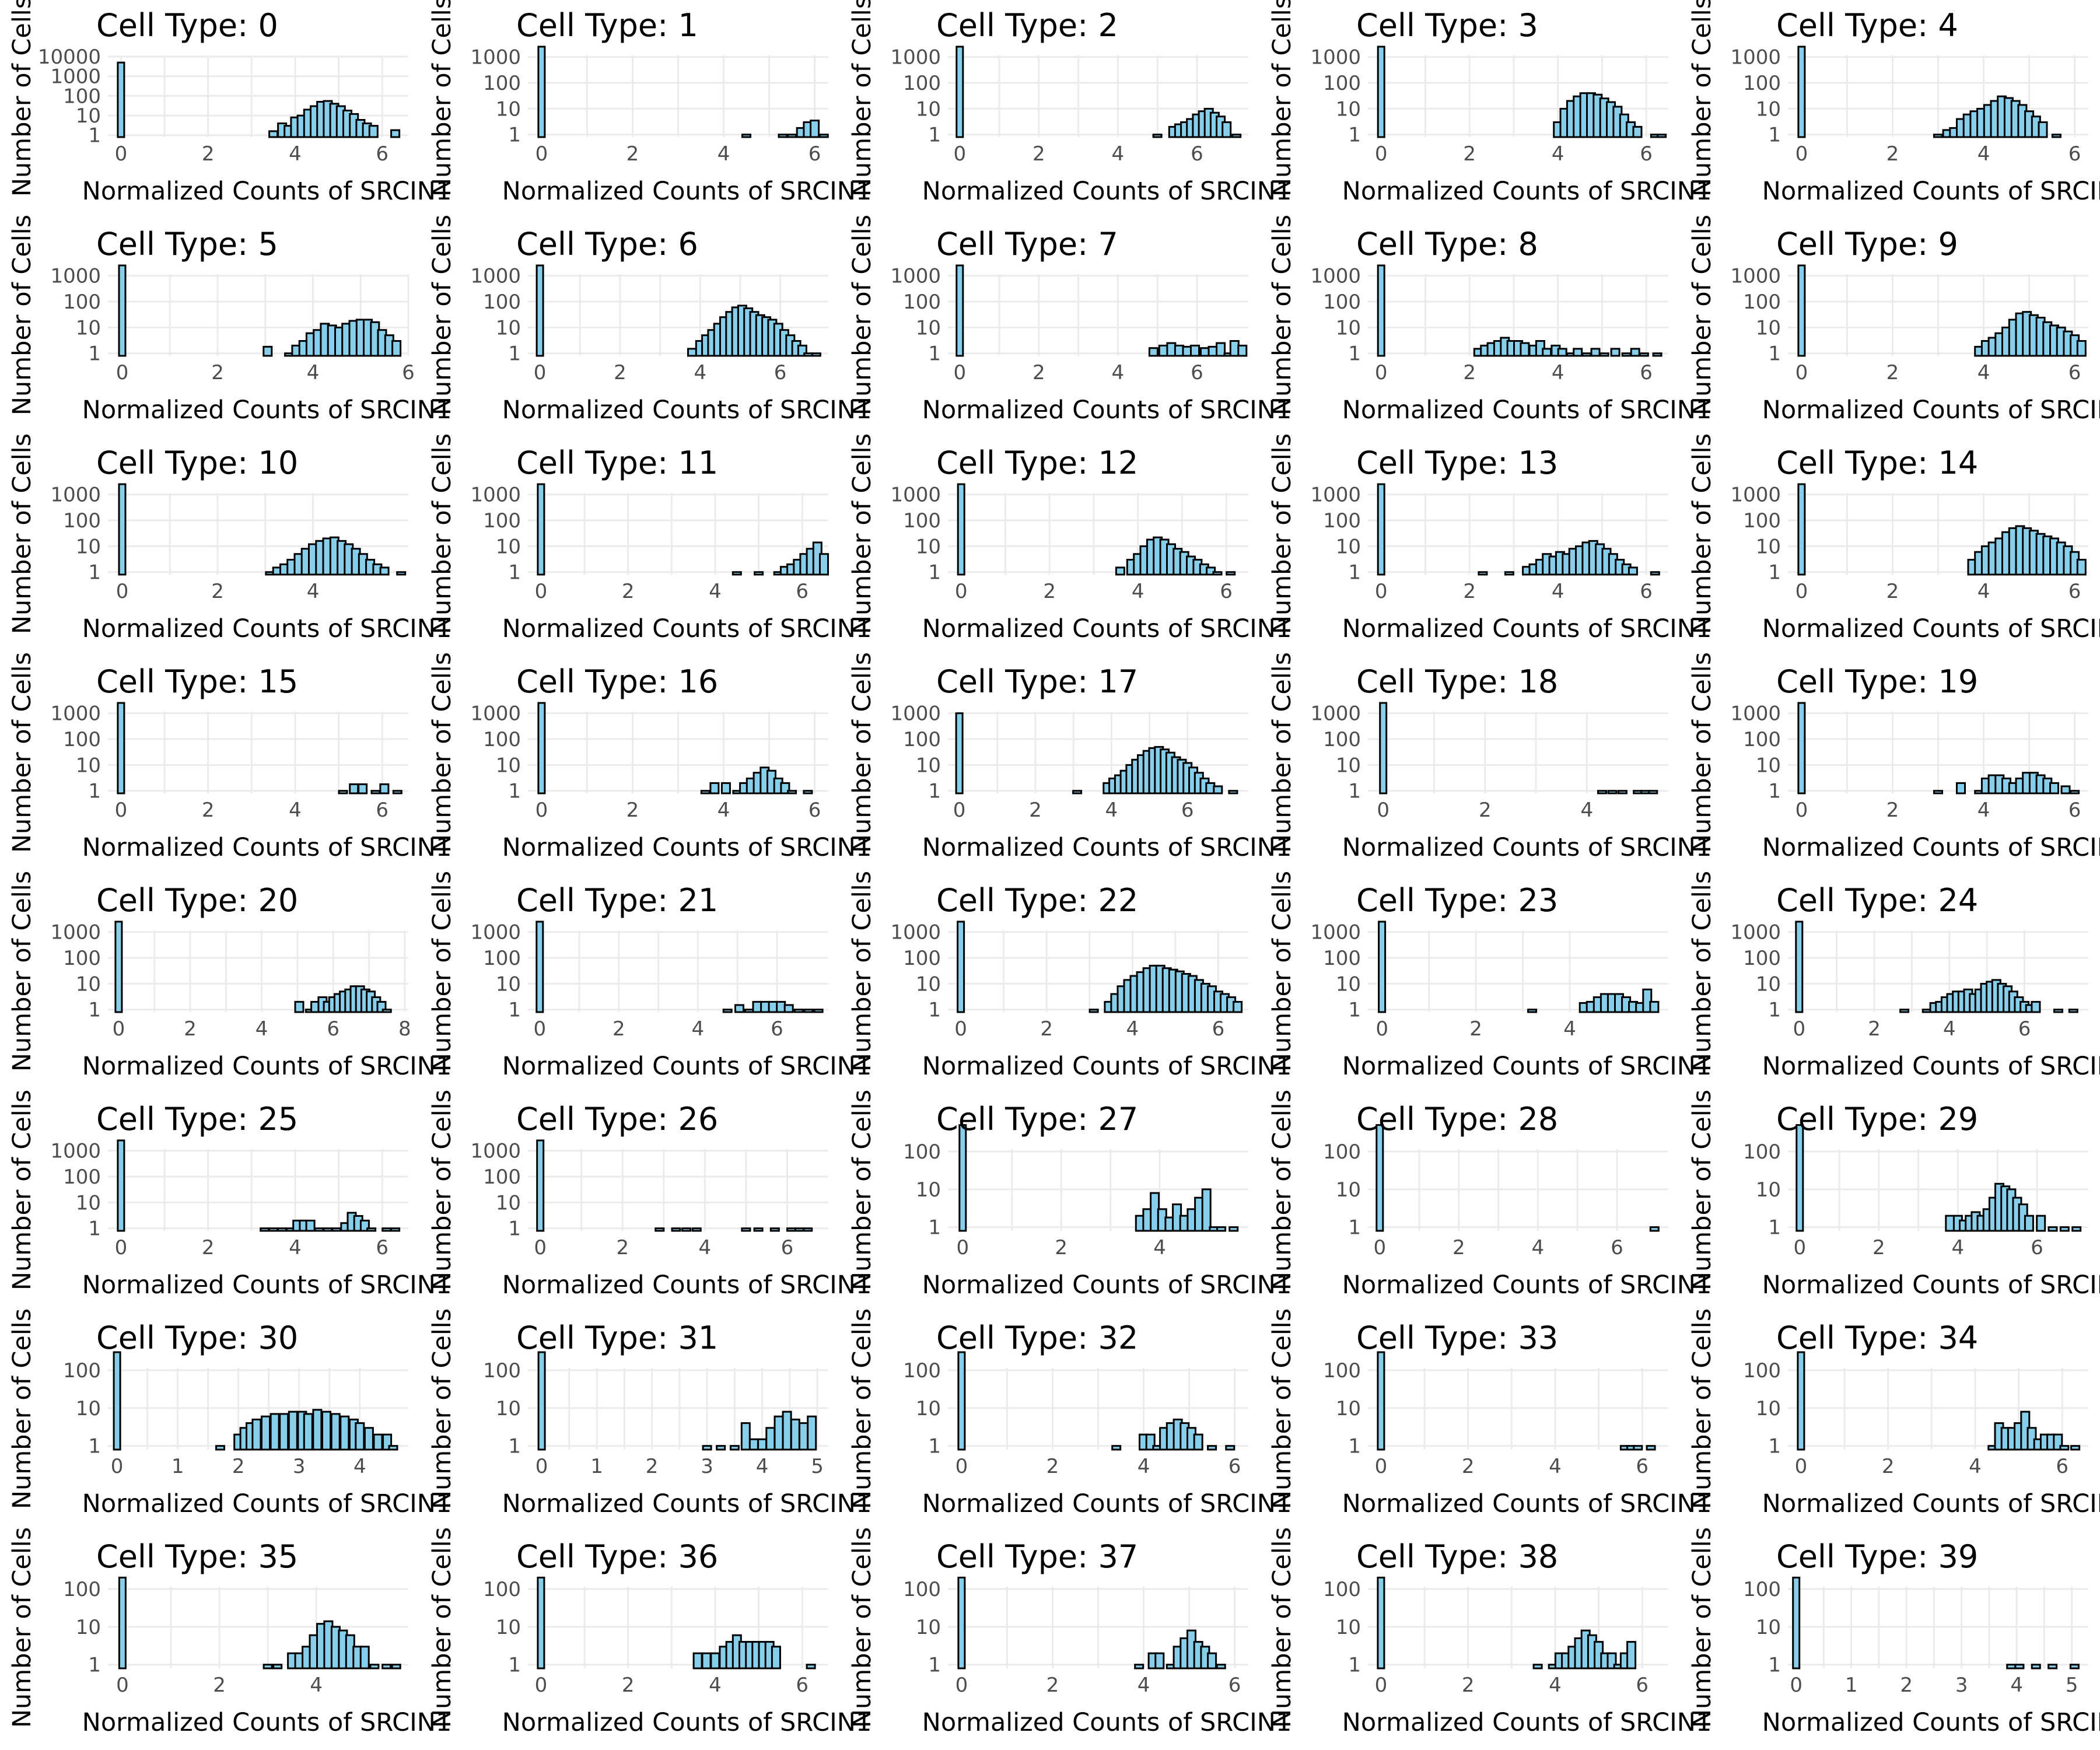  I want to click on panel-title: Cell Type: 3, so click(1447, 26).